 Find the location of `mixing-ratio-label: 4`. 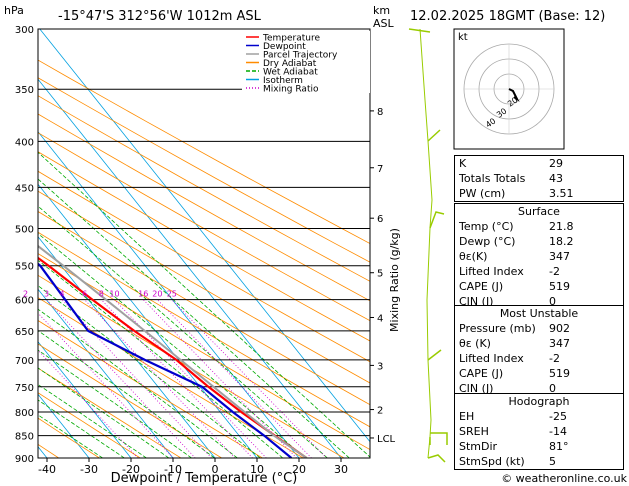

mixing-ratio-label: 4 is located at coordinates (61, 294).